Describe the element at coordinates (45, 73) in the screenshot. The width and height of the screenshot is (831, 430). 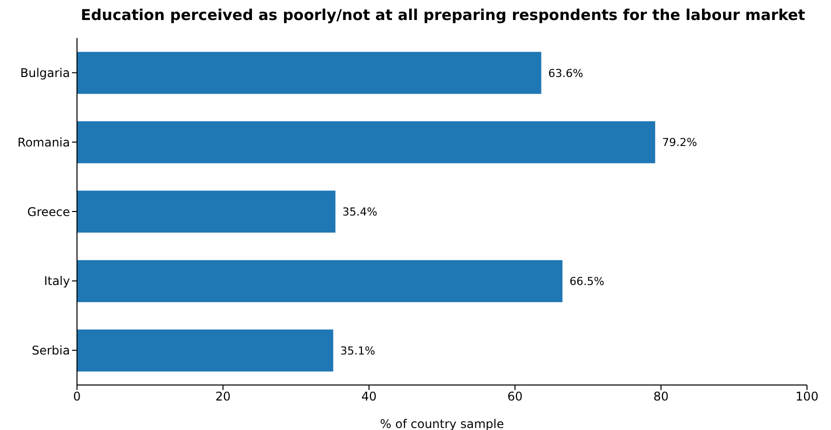
I see `y-tick-label: Bulgaria` at that location.